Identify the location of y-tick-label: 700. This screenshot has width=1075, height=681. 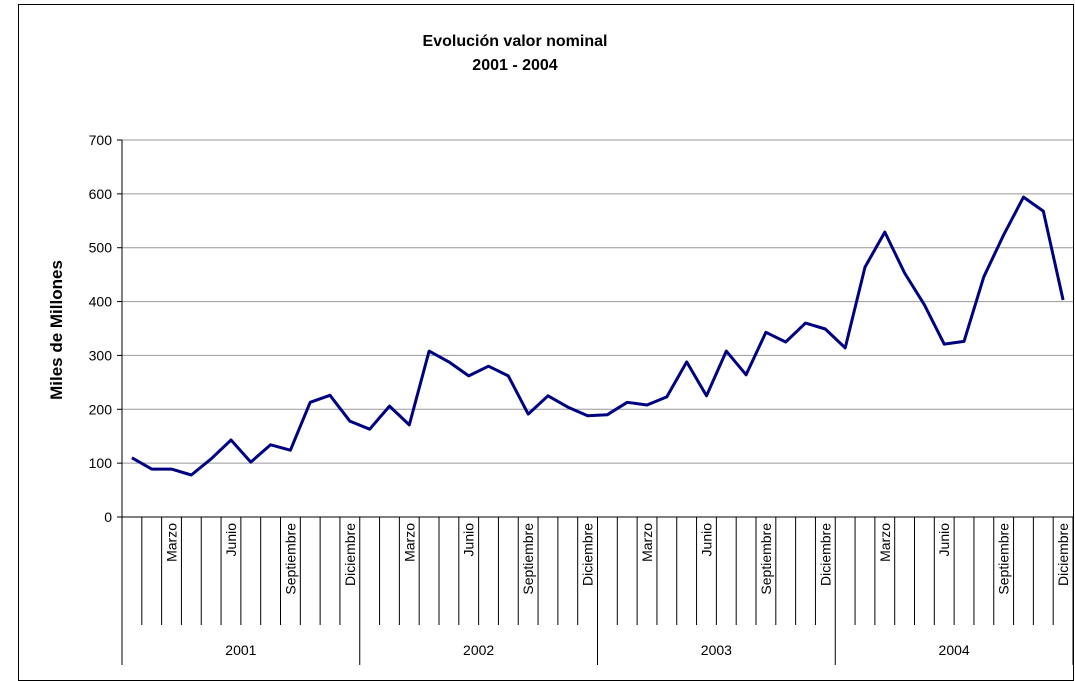
(101, 140).